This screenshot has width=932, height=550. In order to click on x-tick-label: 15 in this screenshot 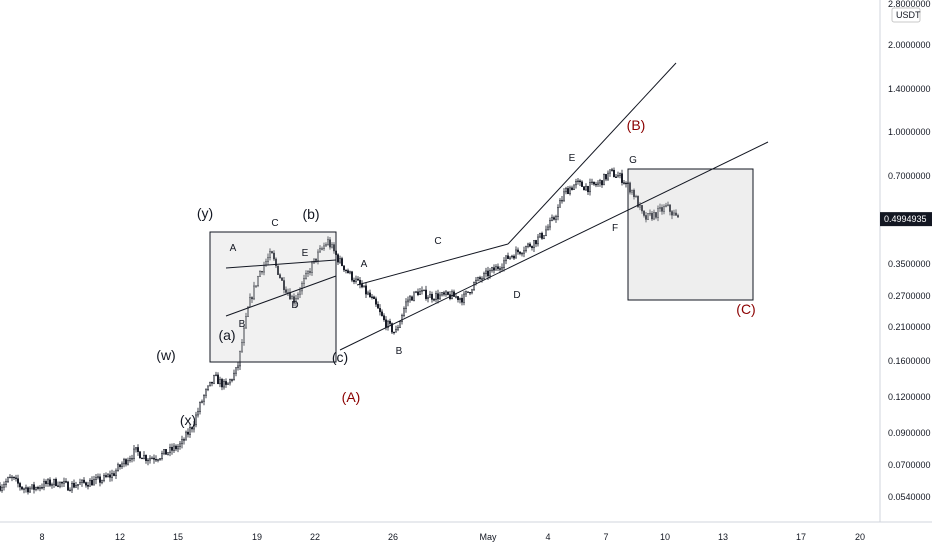, I will do `click(178, 537)`.